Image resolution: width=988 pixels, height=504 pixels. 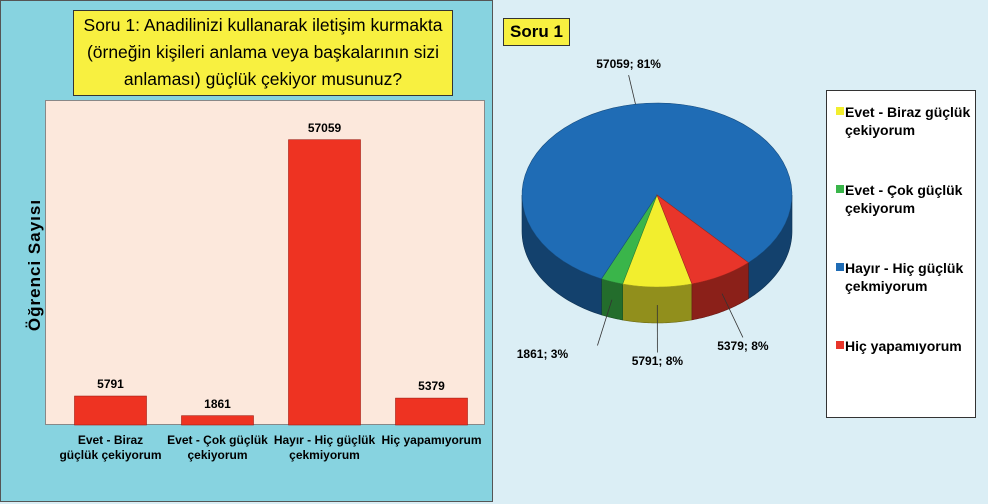 I want to click on value-label: 5379, so click(x=431, y=386).